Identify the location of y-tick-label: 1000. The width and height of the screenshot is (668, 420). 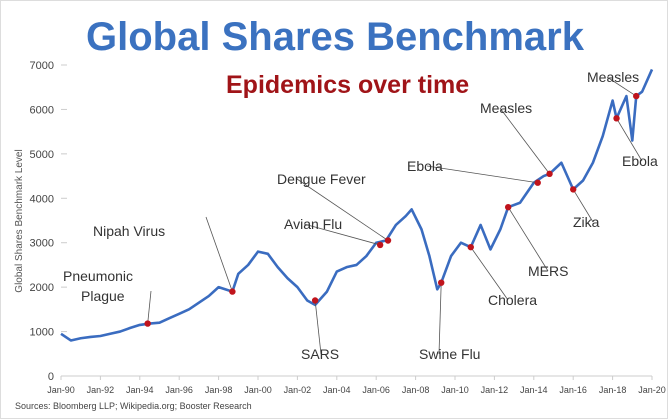
(42, 333).